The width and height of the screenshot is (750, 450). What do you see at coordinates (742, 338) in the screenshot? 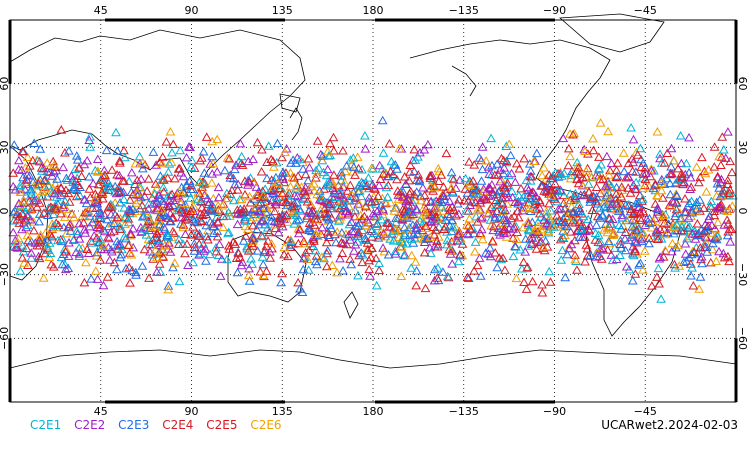
I see `right-lat-tick-label: −60` at bounding box center [742, 338].